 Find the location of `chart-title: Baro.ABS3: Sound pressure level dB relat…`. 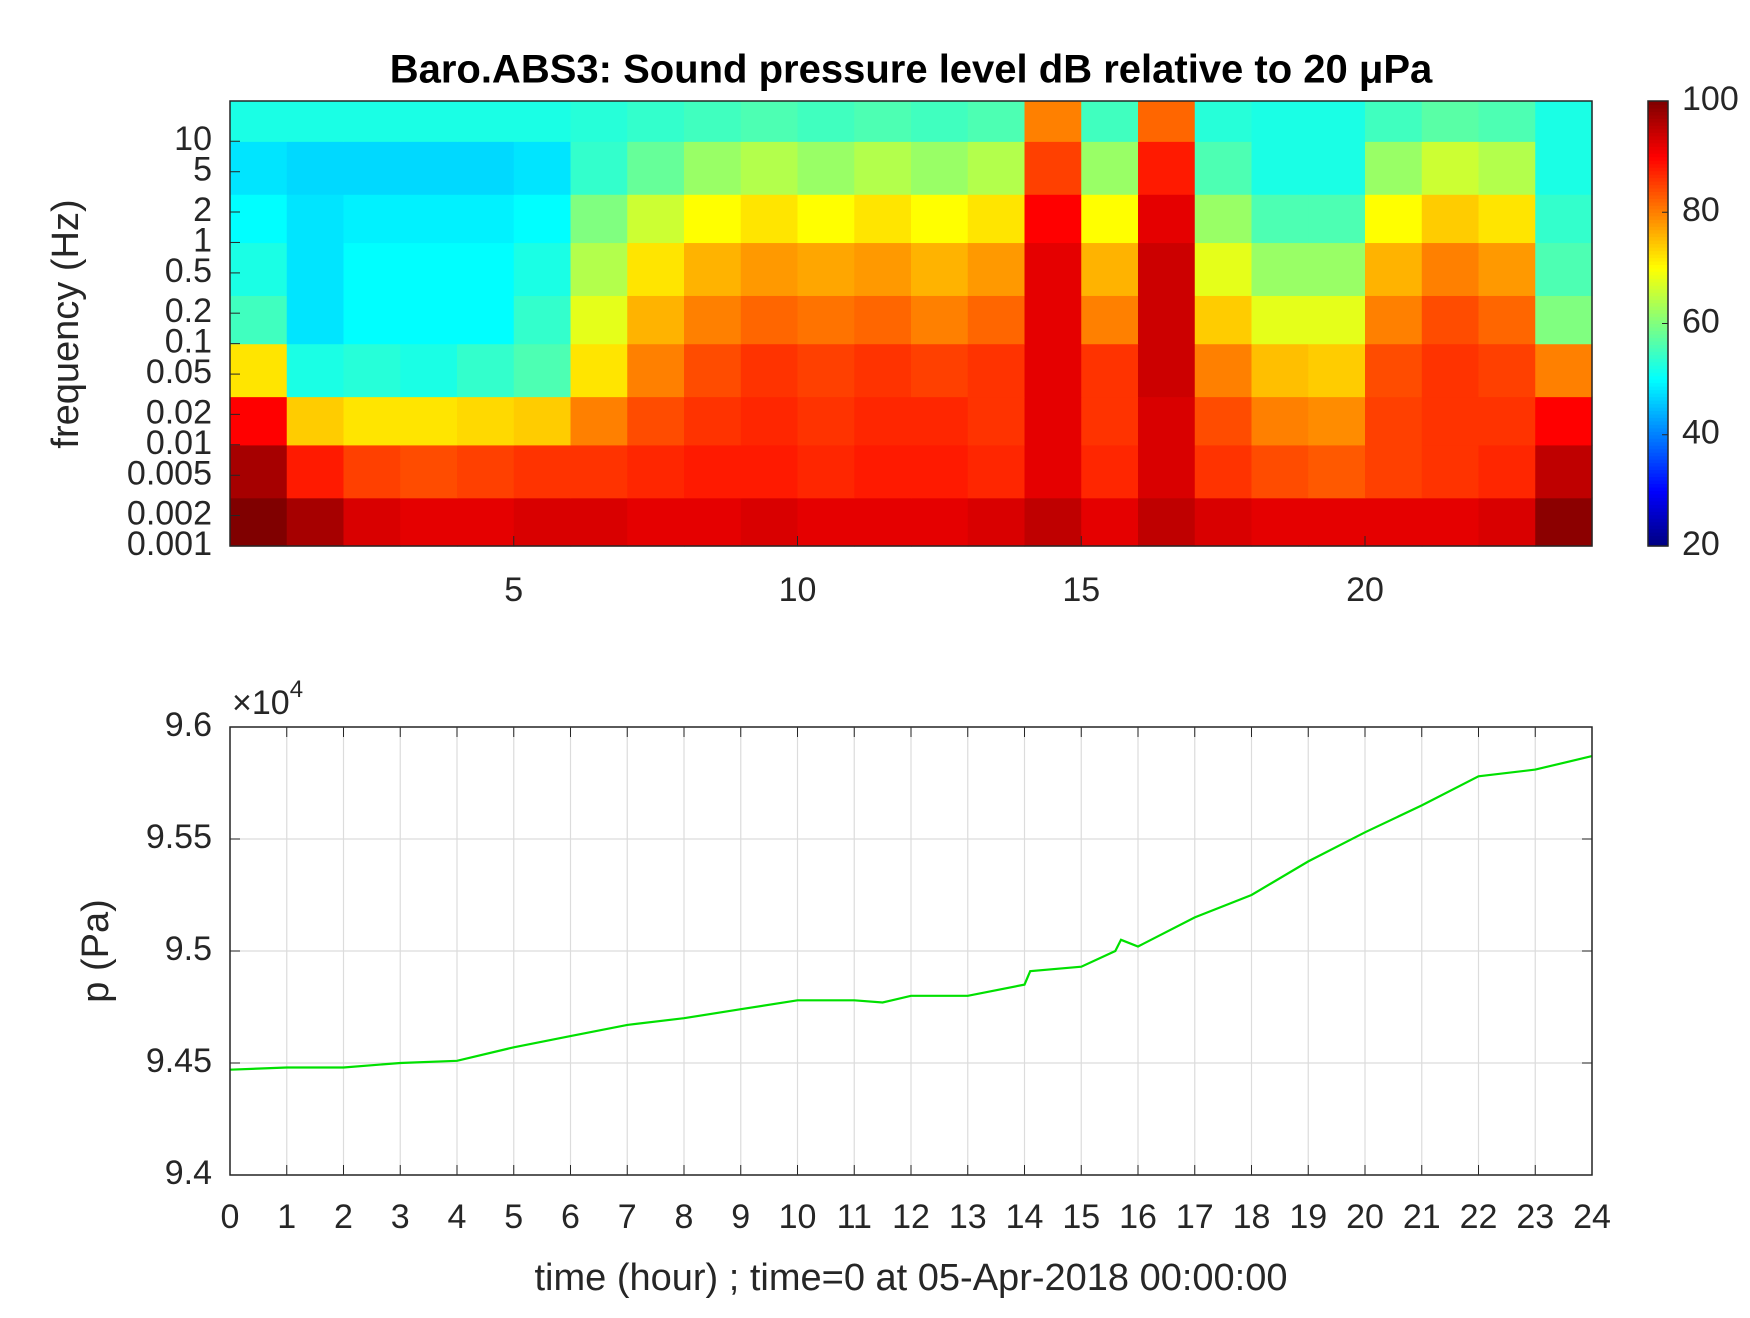

chart-title: Baro.ABS3: Sound pressure level dB relat… is located at coordinates (911, 70).